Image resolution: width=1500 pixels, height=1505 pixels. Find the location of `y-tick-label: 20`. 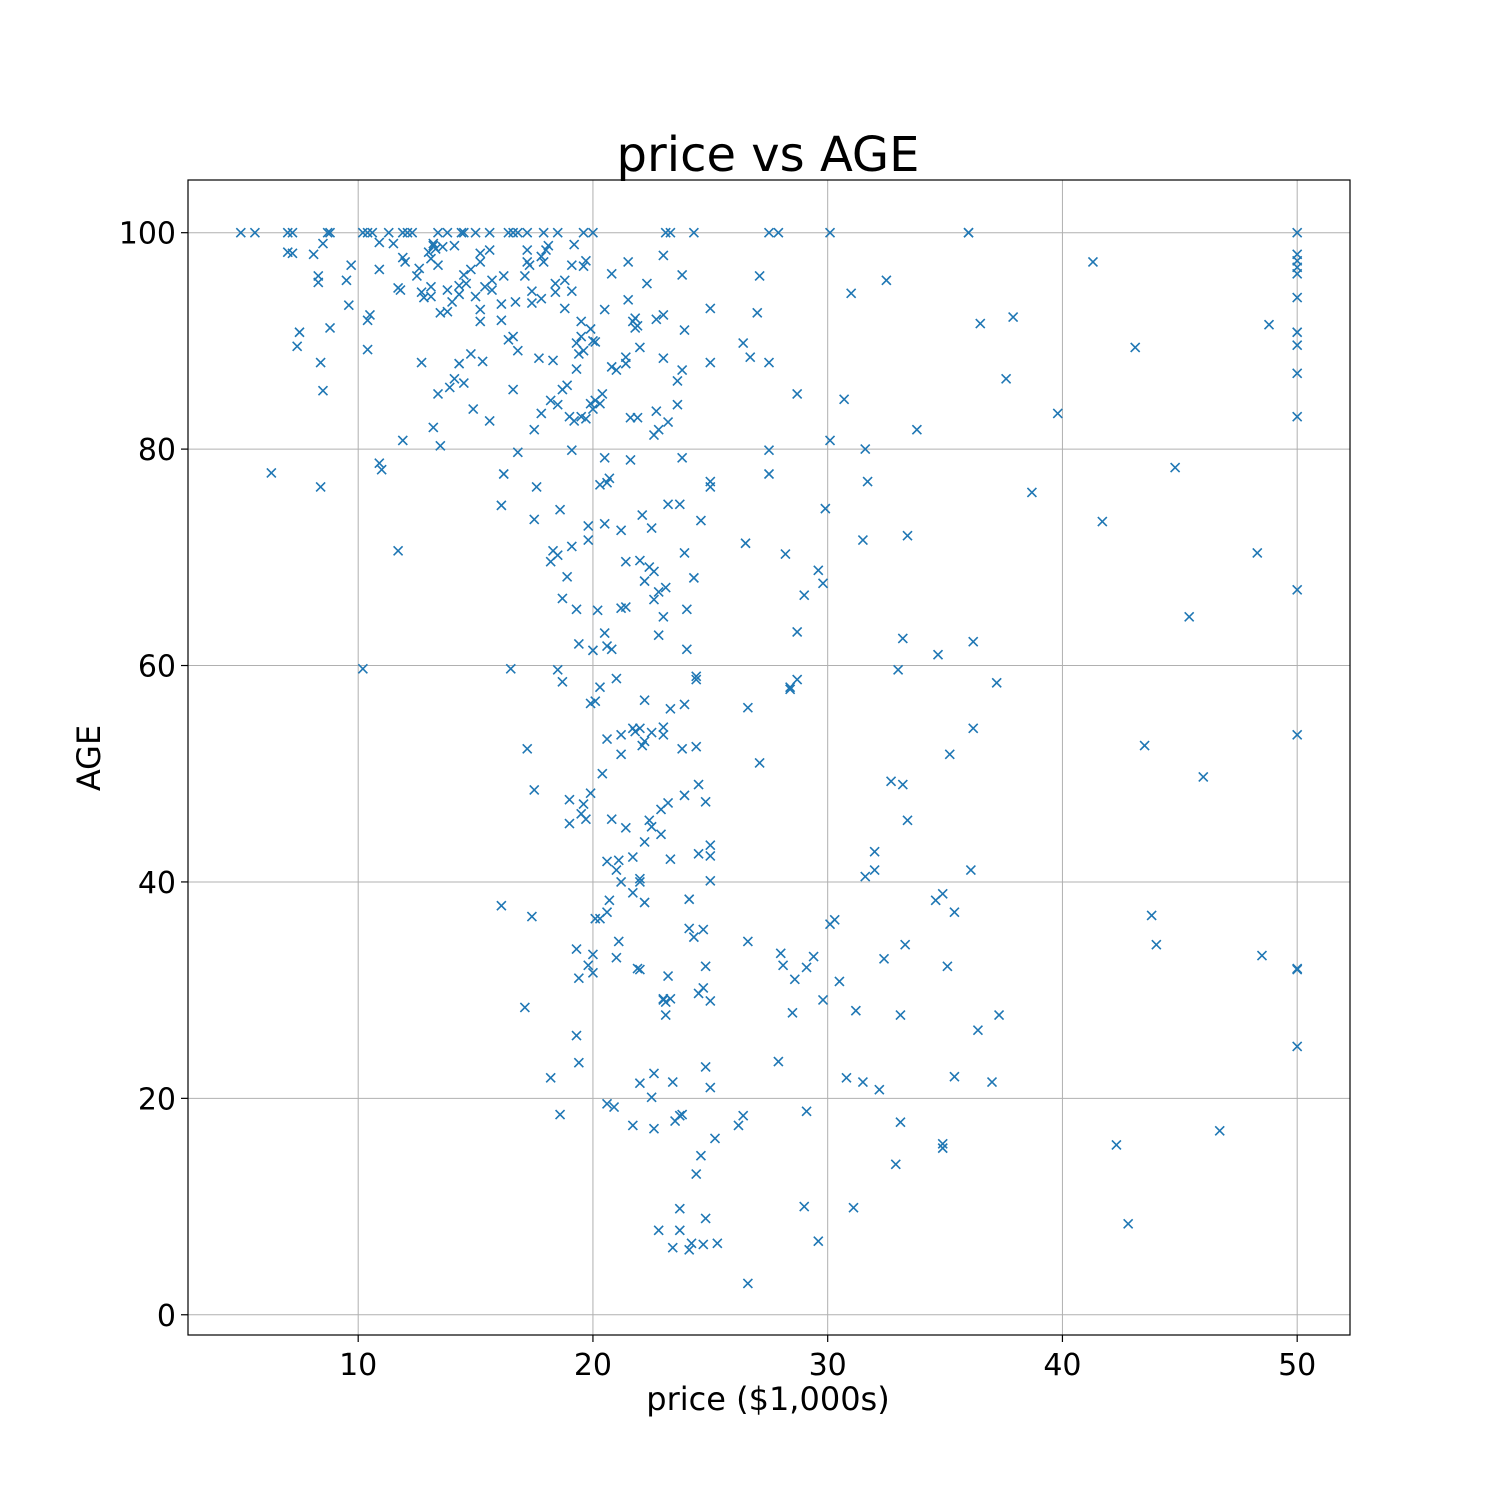

y-tick-label: 20 is located at coordinates (157, 1099).